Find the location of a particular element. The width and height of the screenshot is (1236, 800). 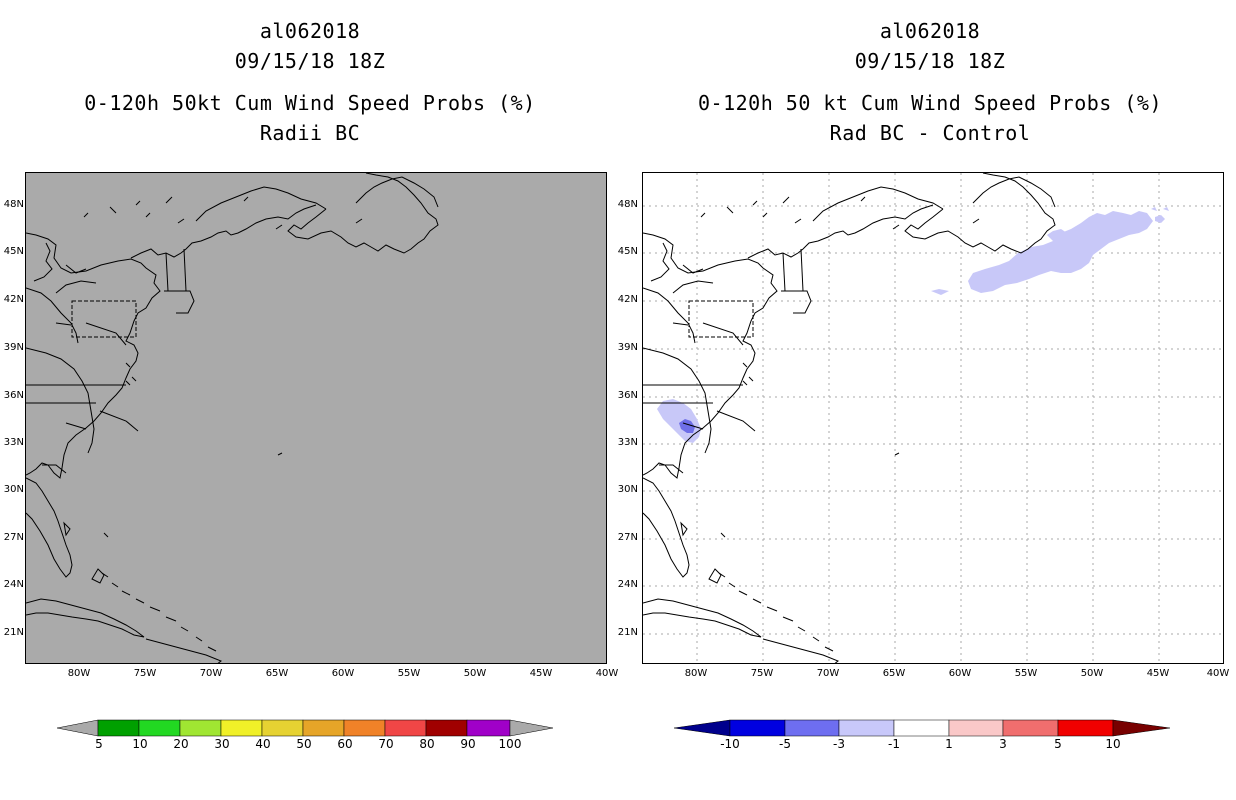

right-colorbar is located at coordinates (922, 728).